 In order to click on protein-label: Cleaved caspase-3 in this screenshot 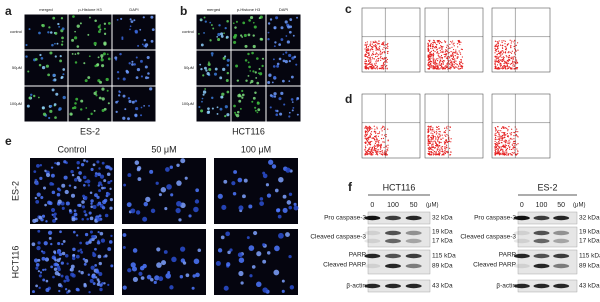, I will do `click(338, 237)`.